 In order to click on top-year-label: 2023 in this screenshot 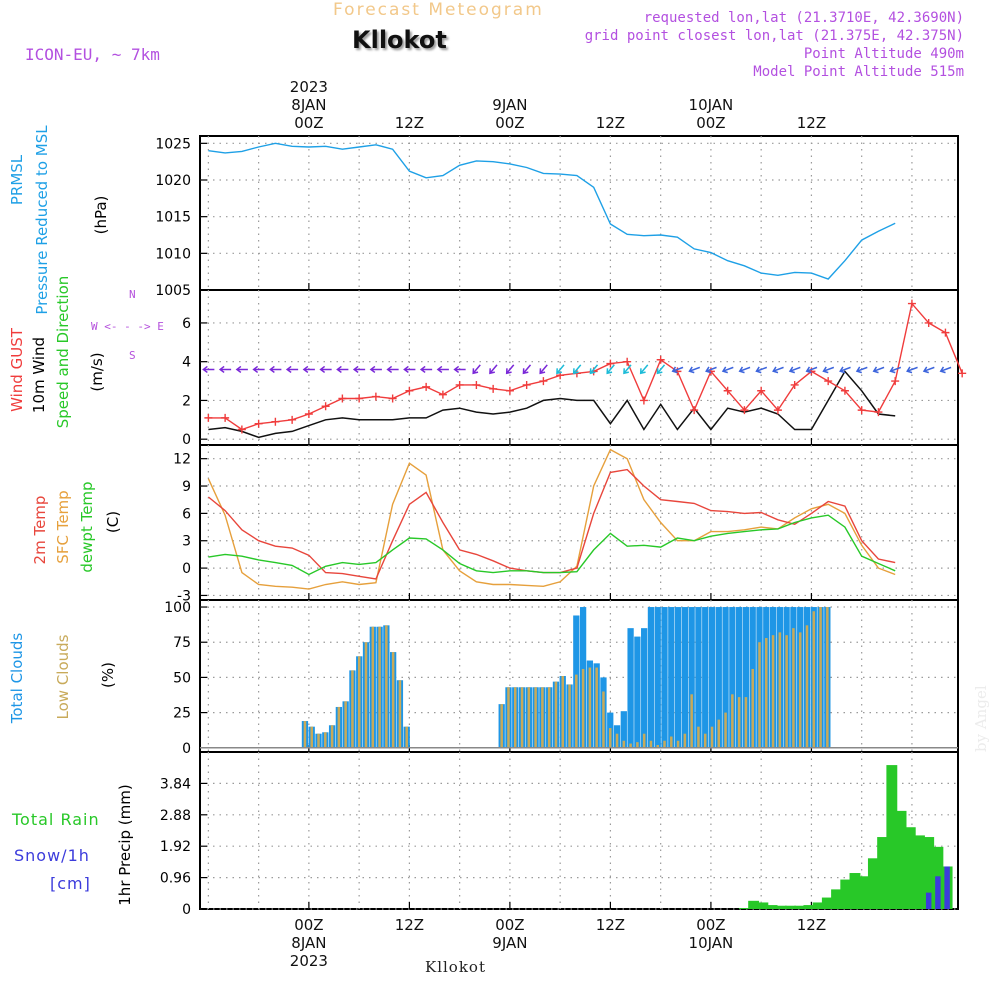, I will do `click(309, 87)`.